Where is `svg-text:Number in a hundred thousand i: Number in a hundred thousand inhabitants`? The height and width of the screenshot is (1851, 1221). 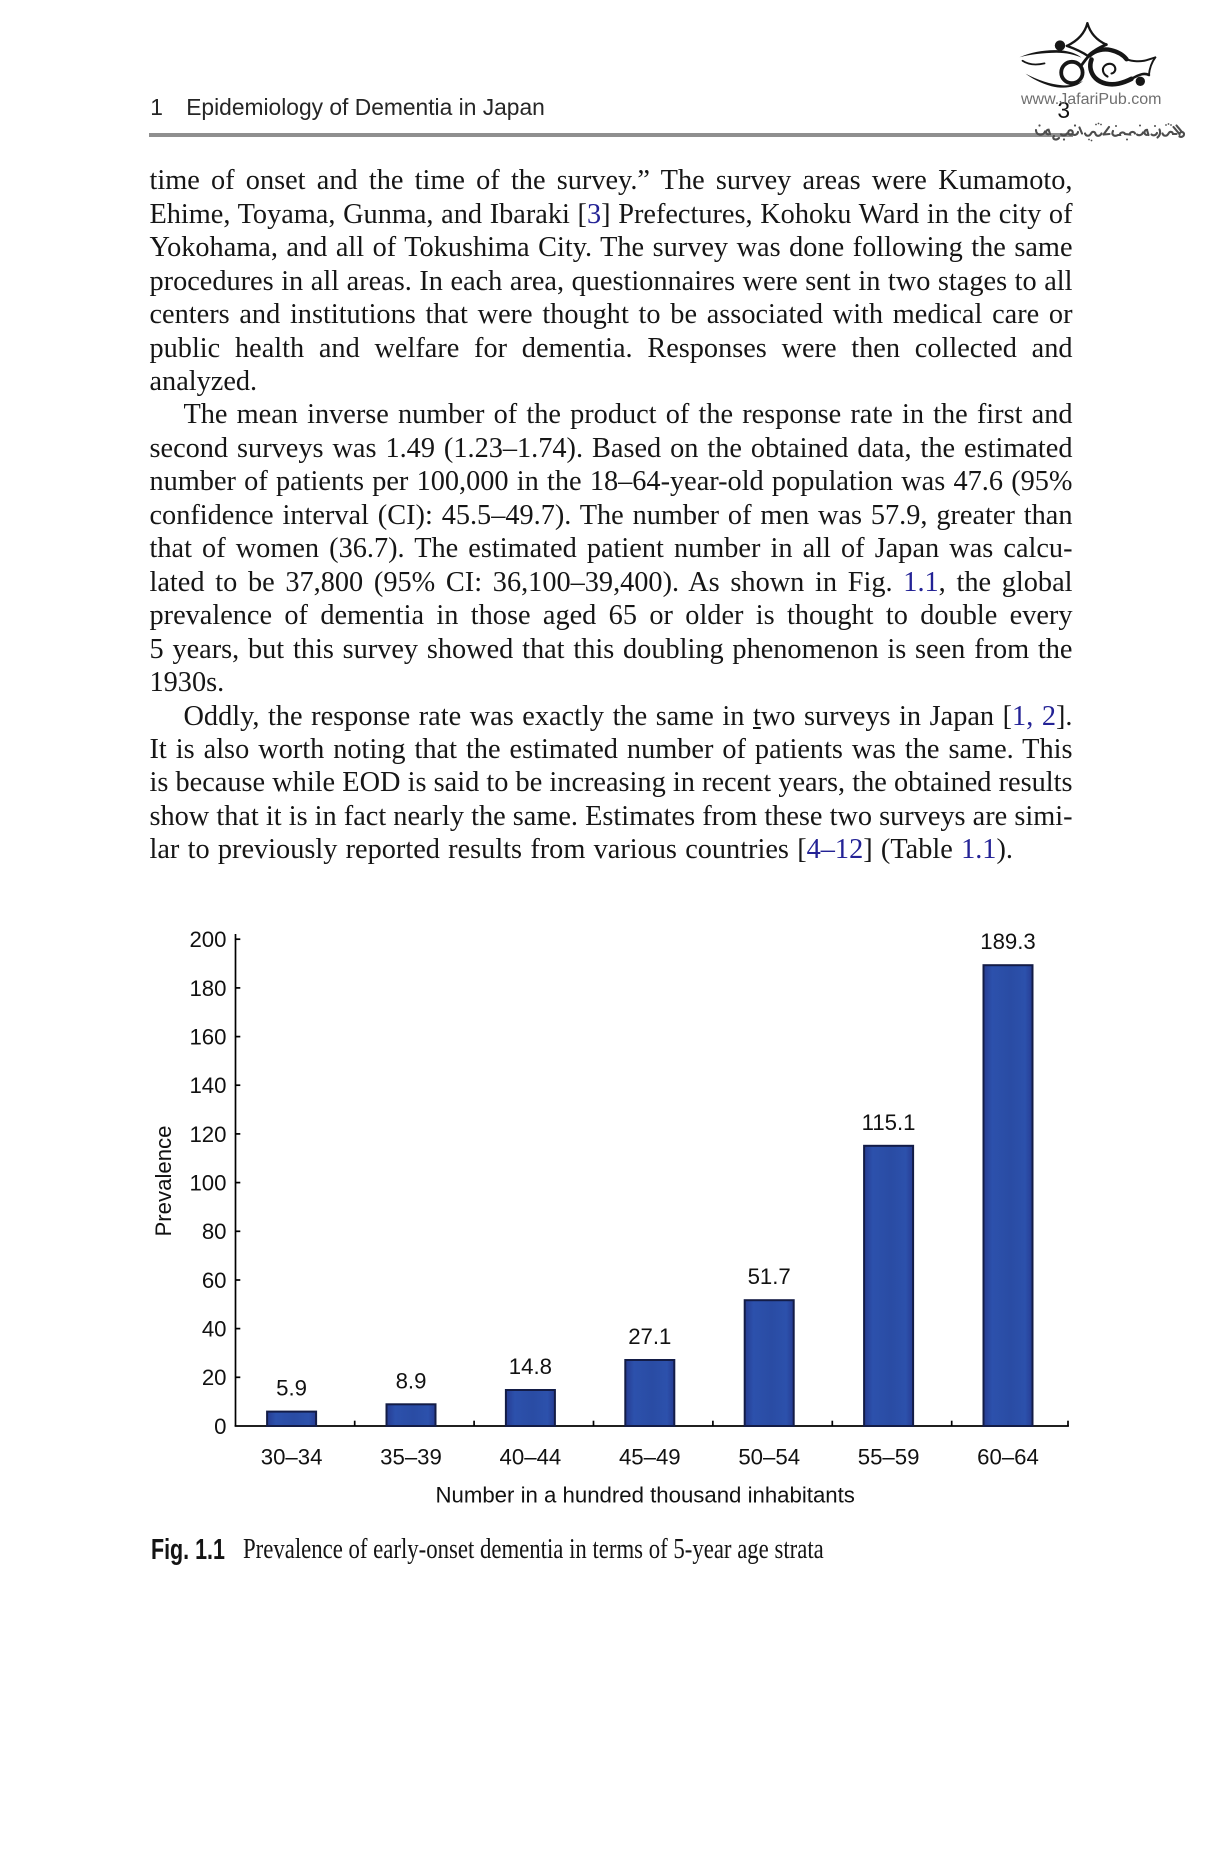 svg-text:Number in a hundred thousand i: Number in a hundred thousand inhabitants is located at coordinates (645, 1494).